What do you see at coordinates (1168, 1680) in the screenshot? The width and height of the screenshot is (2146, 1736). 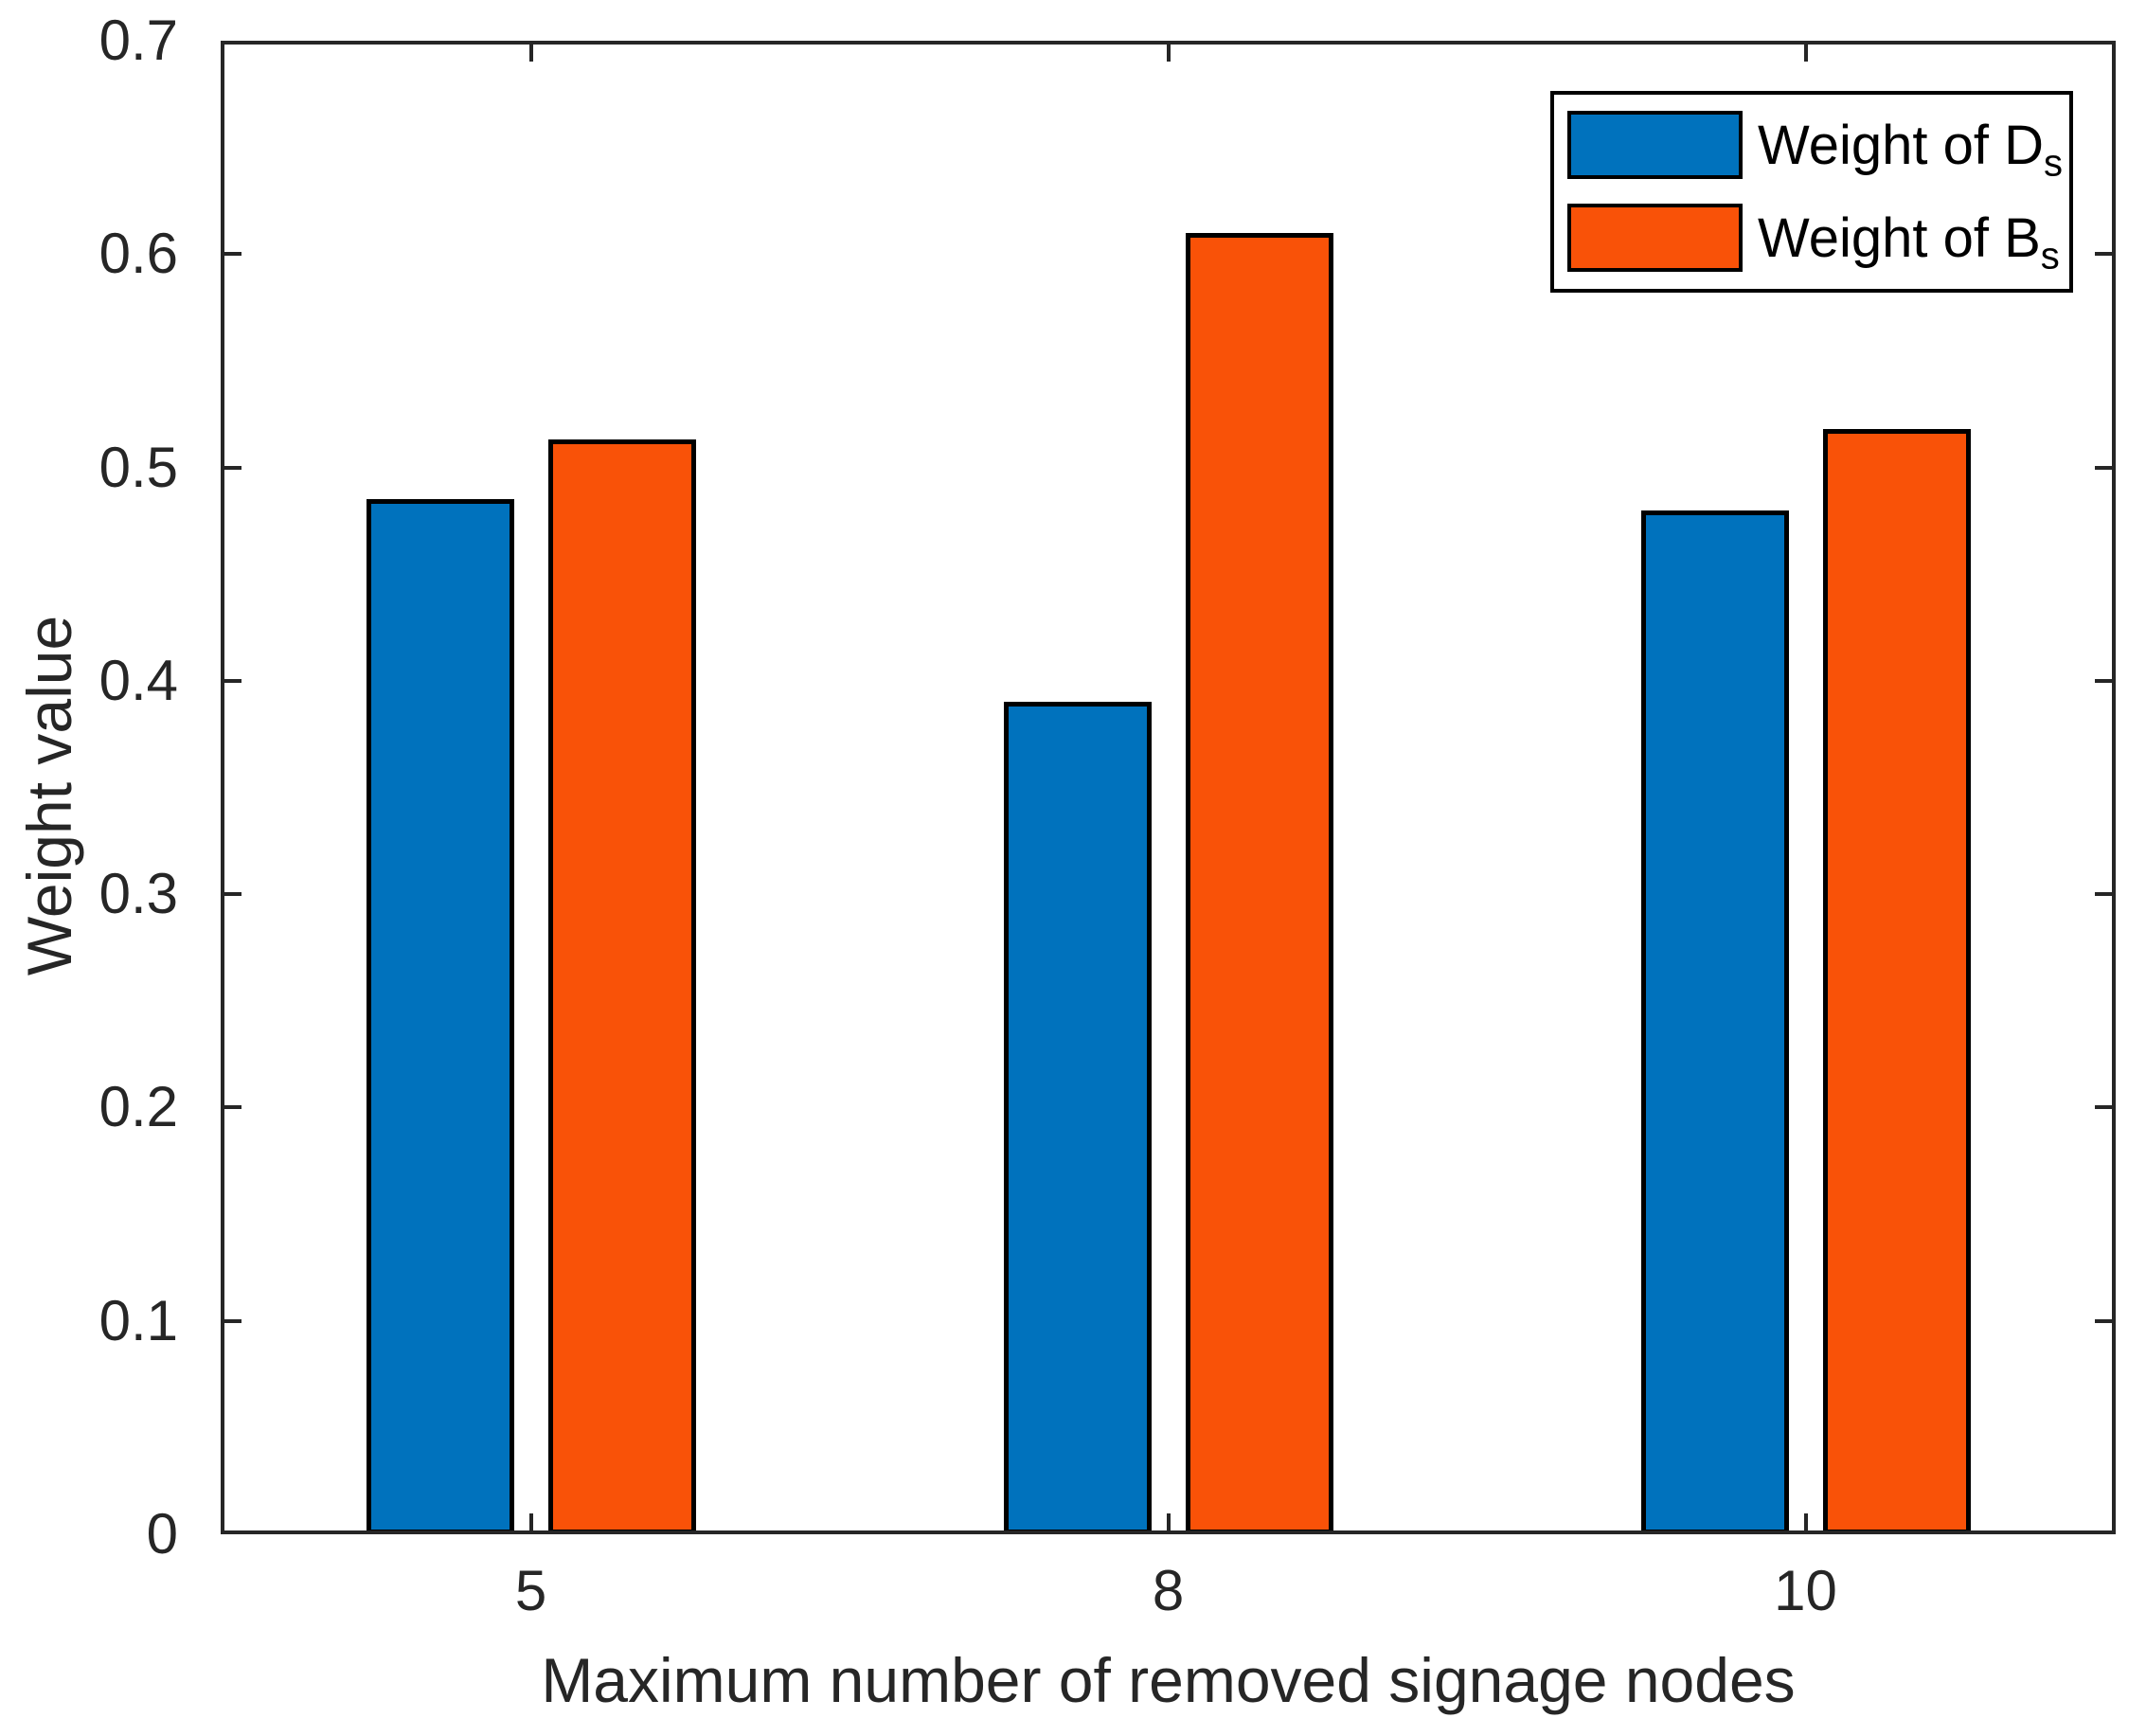 I see `x-axis-label: Maximum number of removed signage nodes` at bounding box center [1168, 1680].